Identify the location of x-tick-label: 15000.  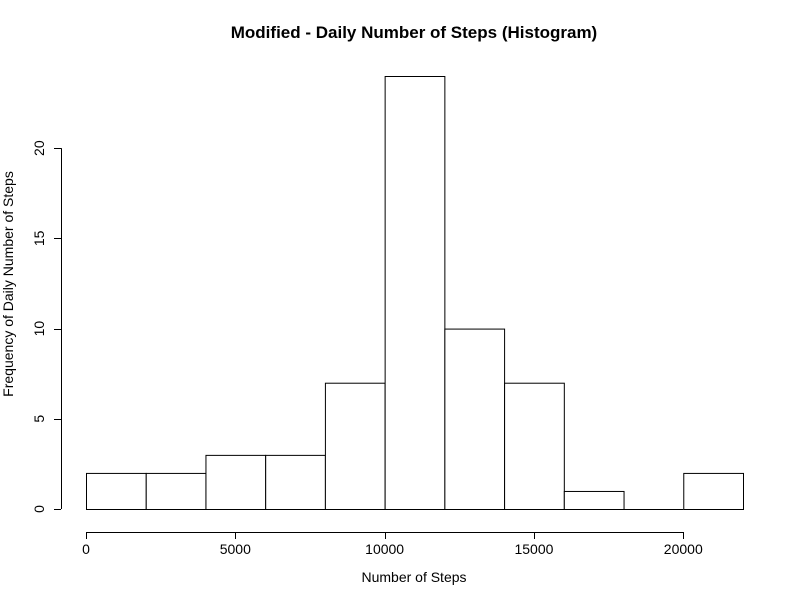
(533, 549).